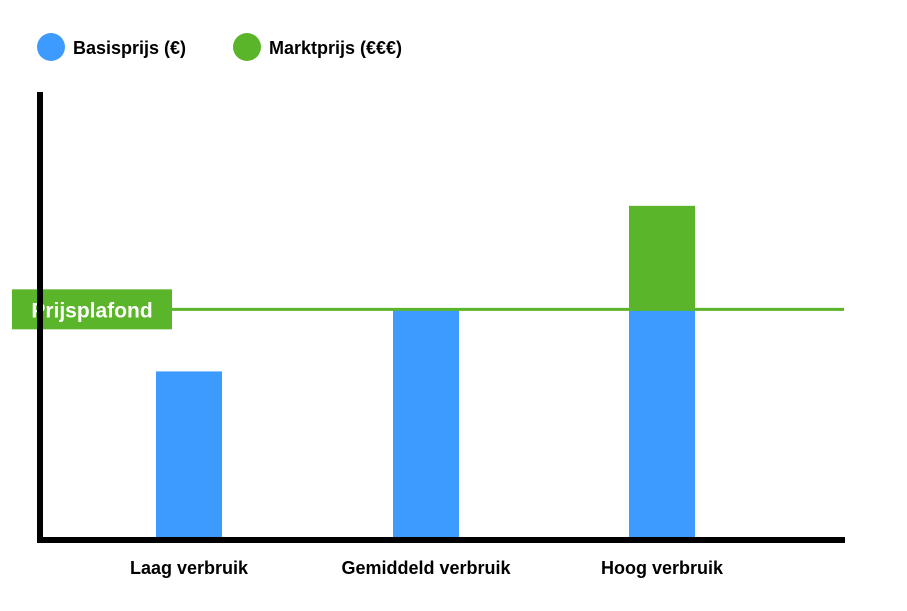 This screenshot has width=907, height=611. What do you see at coordinates (335, 48) in the screenshot?
I see `legend-label-marktprijs: Marktprijs (€€€)` at bounding box center [335, 48].